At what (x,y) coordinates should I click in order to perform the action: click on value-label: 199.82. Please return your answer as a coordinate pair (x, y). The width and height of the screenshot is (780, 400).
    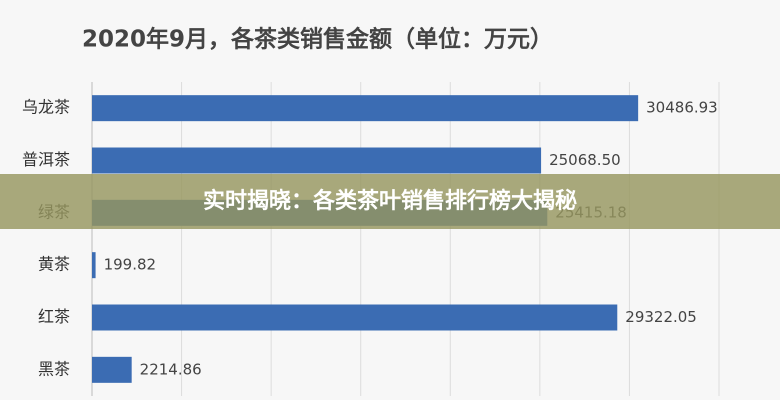
    Looking at the image, I should click on (130, 265).